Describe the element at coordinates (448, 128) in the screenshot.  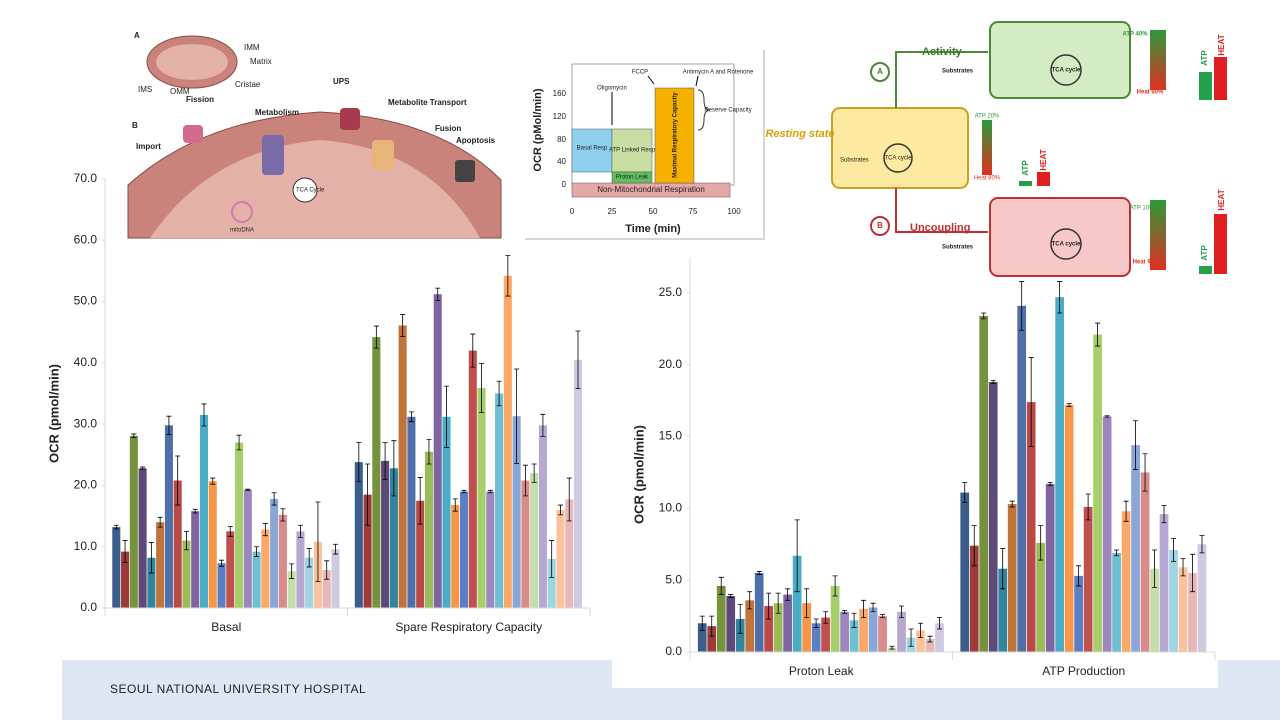
I see `fig-label: Fusion` at that location.